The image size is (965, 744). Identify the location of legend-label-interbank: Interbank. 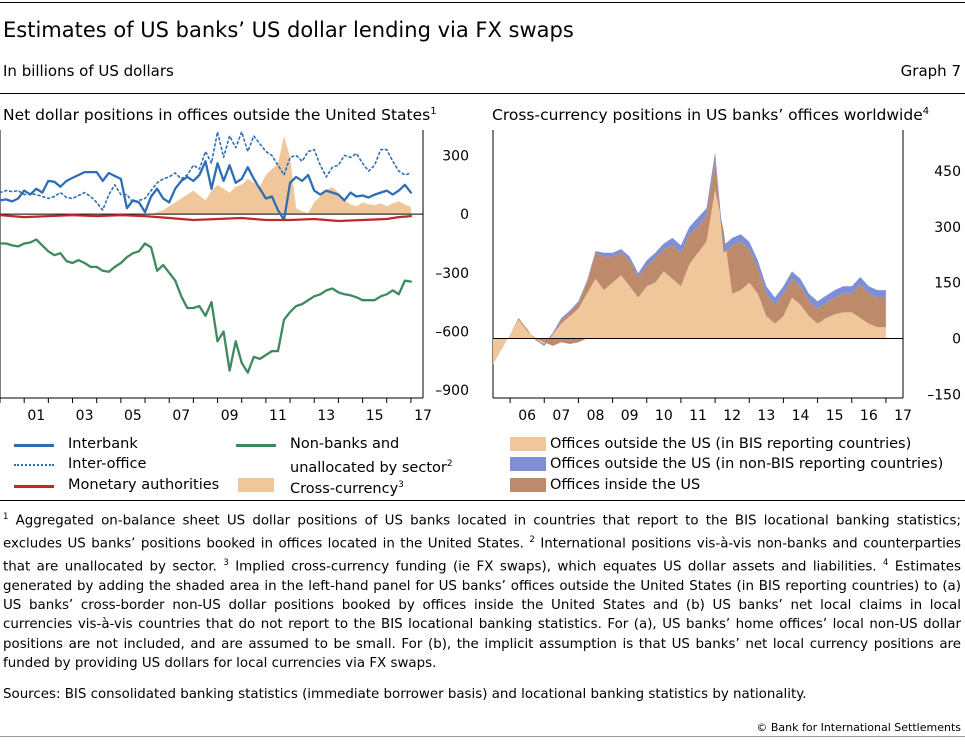
(103, 444).